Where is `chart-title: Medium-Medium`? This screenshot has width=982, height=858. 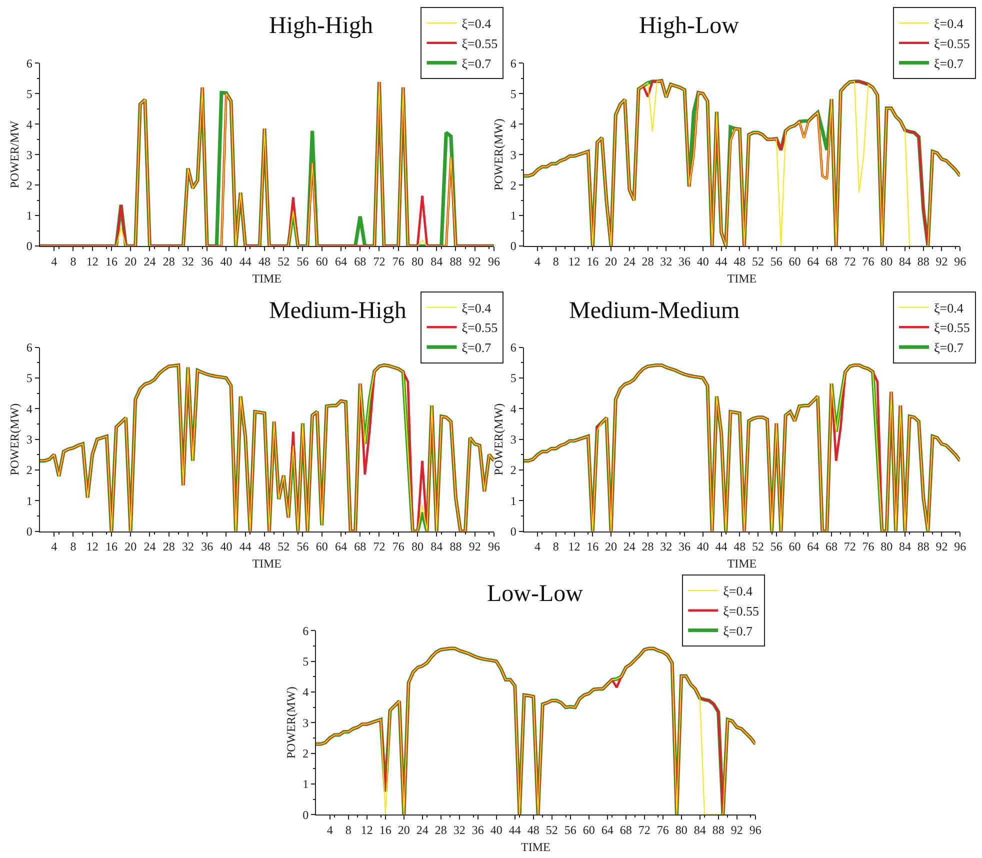
chart-title: Medium-Medium is located at coordinates (654, 311).